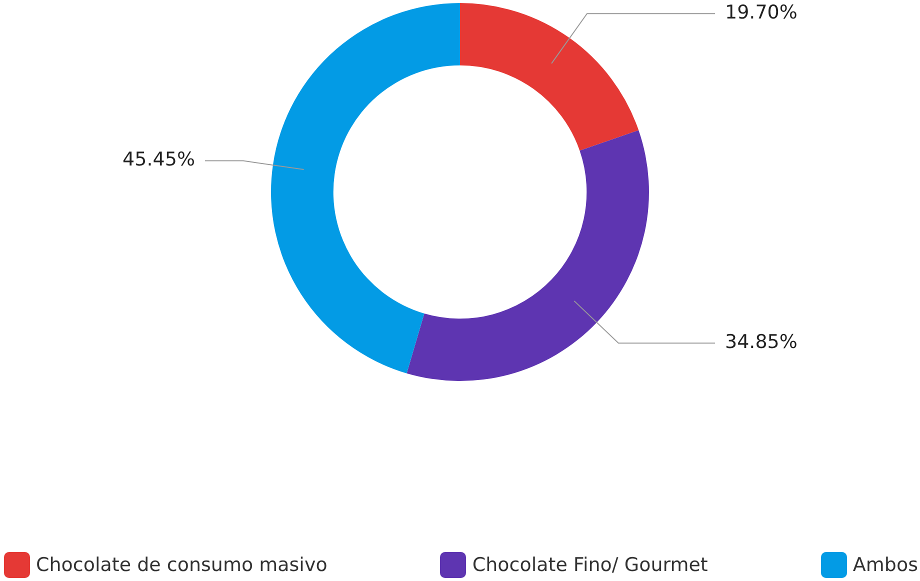  What do you see at coordinates (885, 565) in the screenshot?
I see `legend-label: Ambos` at bounding box center [885, 565].